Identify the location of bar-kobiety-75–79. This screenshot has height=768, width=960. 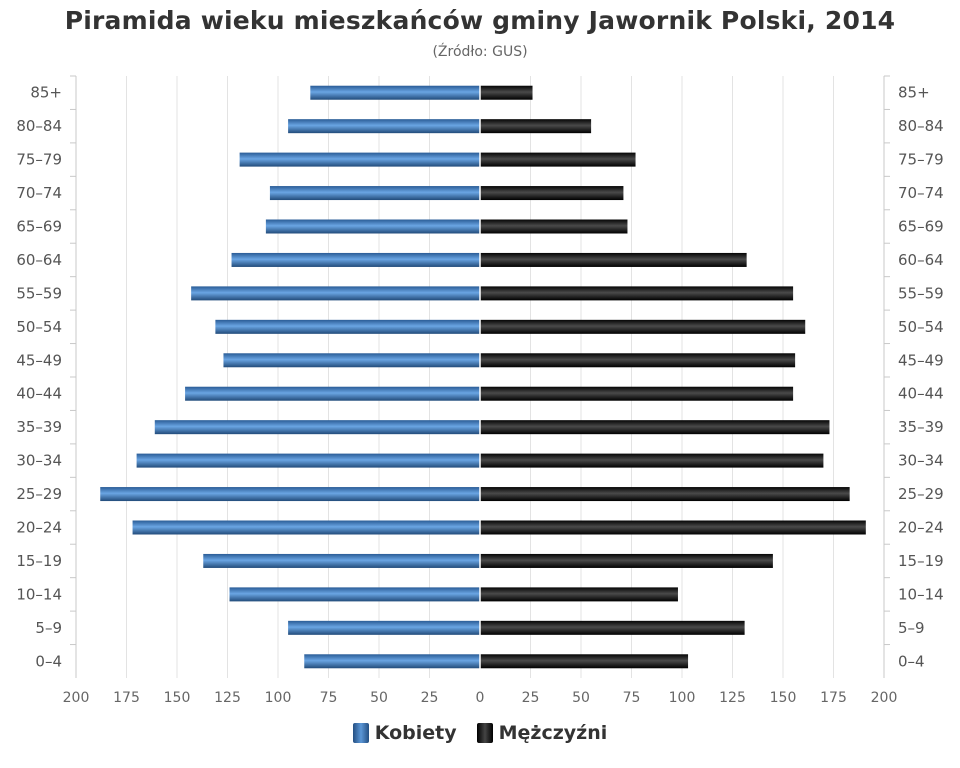
(359, 159).